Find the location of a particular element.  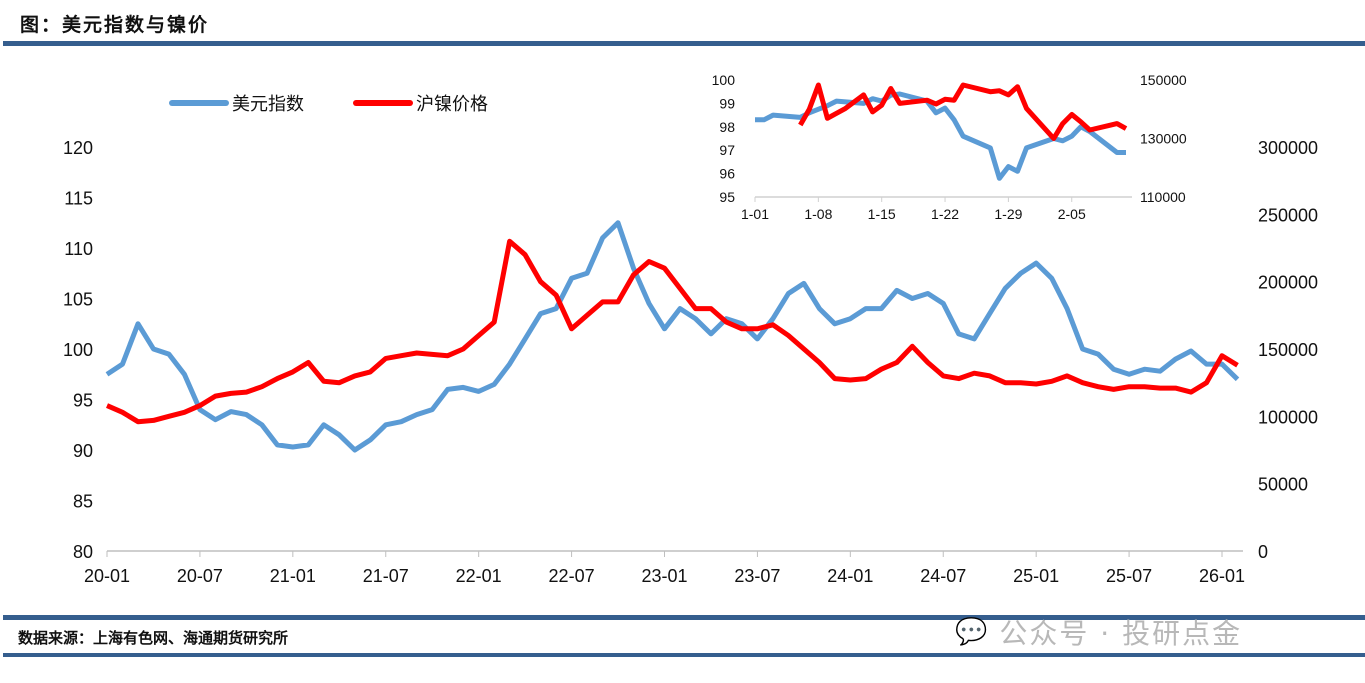

inset-series-line-dxy is located at coordinates (940, 136).